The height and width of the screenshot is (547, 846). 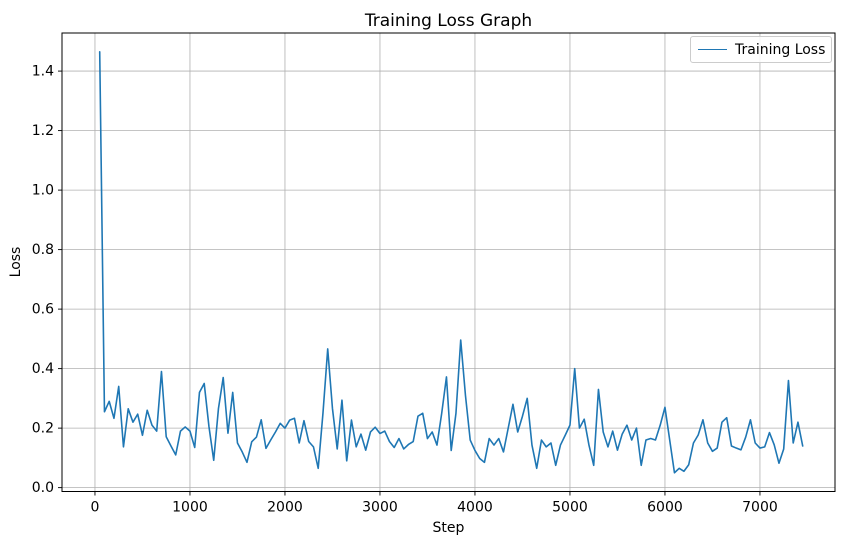 I want to click on y-tick-label: 1.0, so click(x=43, y=191).